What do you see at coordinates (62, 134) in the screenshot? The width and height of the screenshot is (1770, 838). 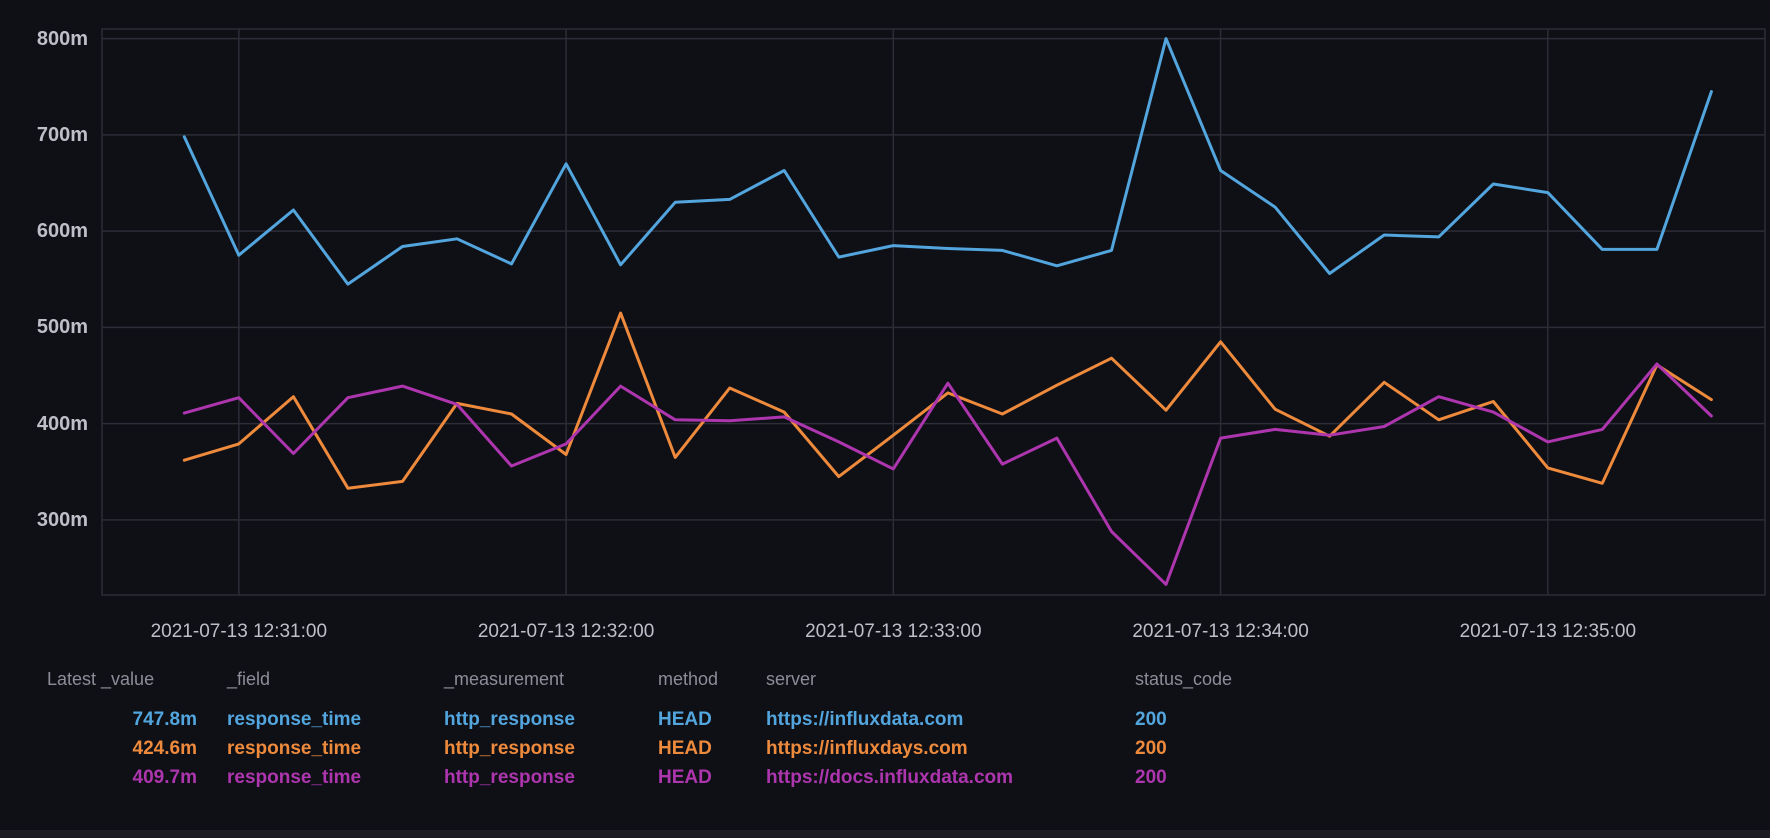 I see `y-tick-label: 700m` at bounding box center [62, 134].